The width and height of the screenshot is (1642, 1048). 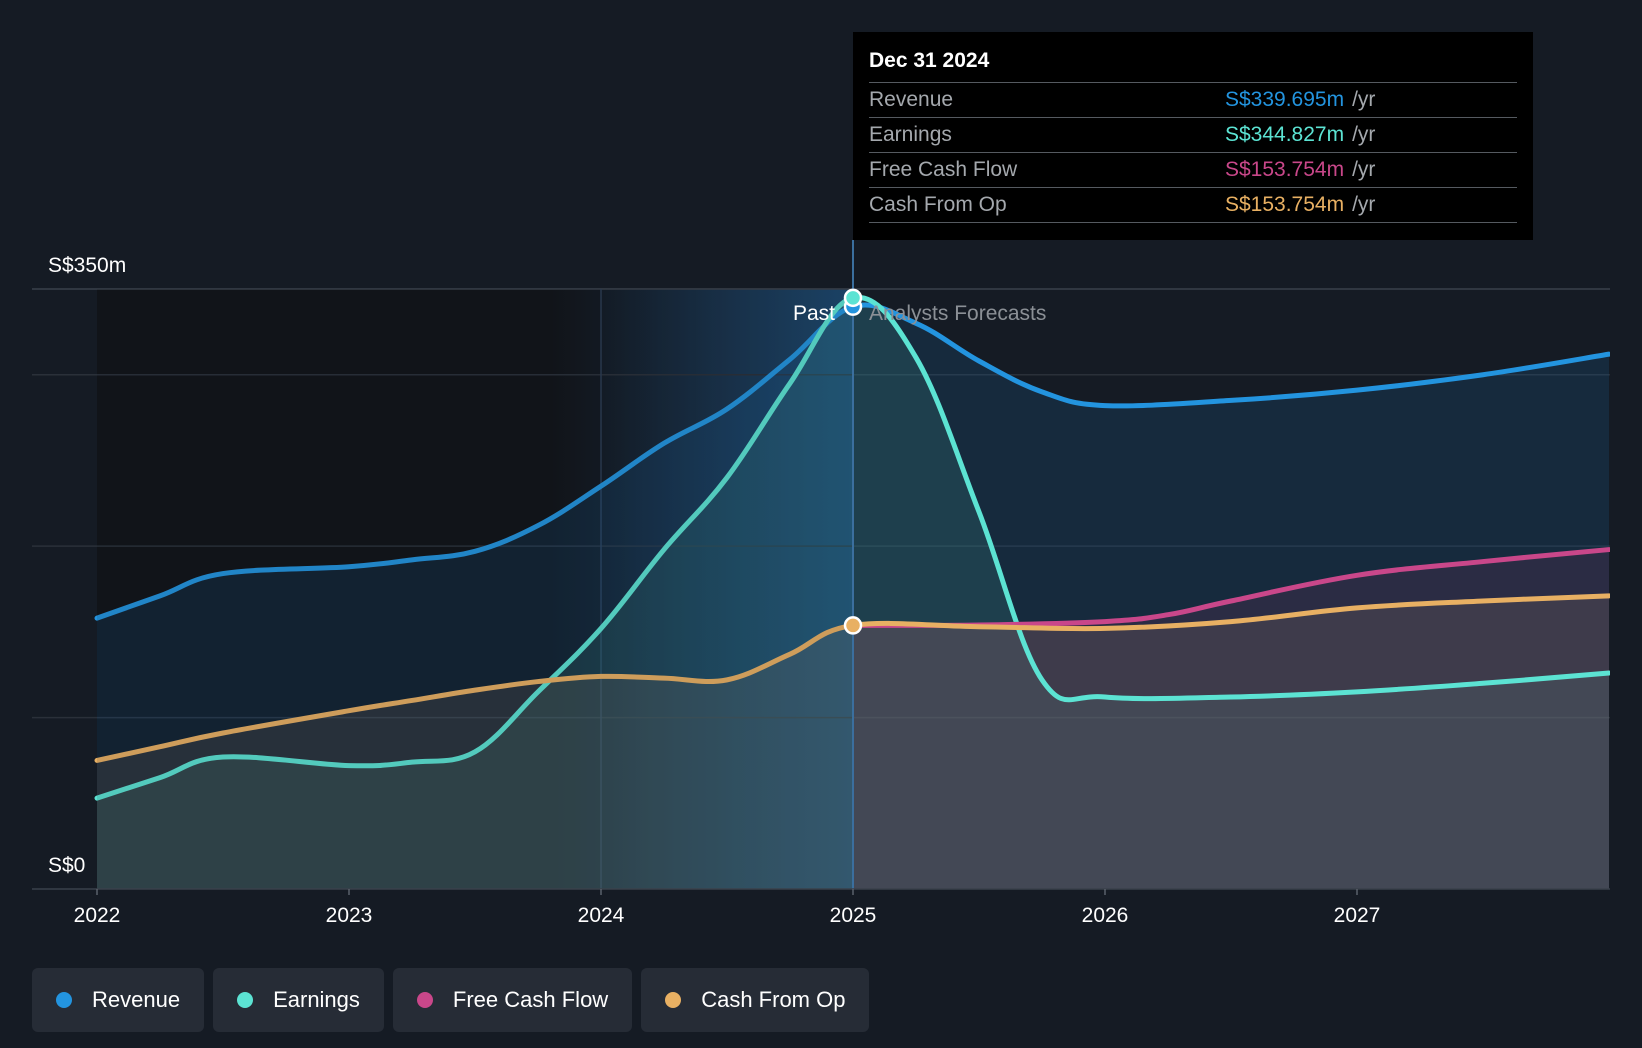 What do you see at coordinates (1357, 915) in the screenshot?
I see `x-tick-label: 2027` at bounding box center [1357, 915].